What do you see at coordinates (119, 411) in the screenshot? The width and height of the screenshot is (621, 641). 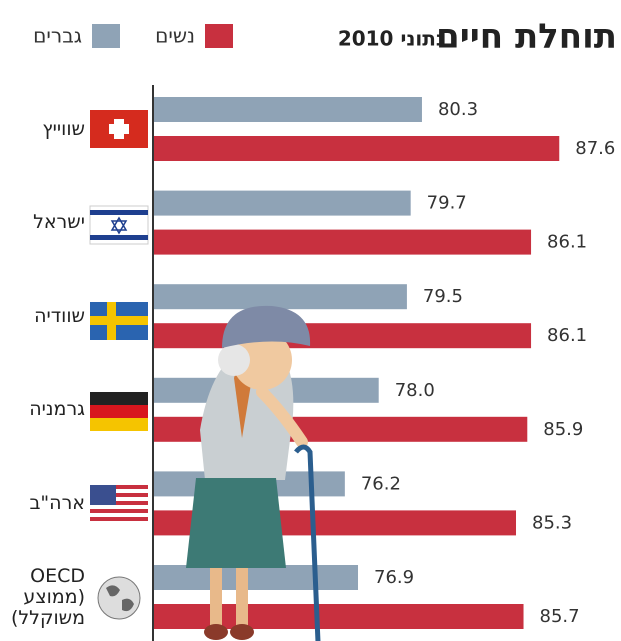 I see `flag-germany` at bounding box center [119, 411].